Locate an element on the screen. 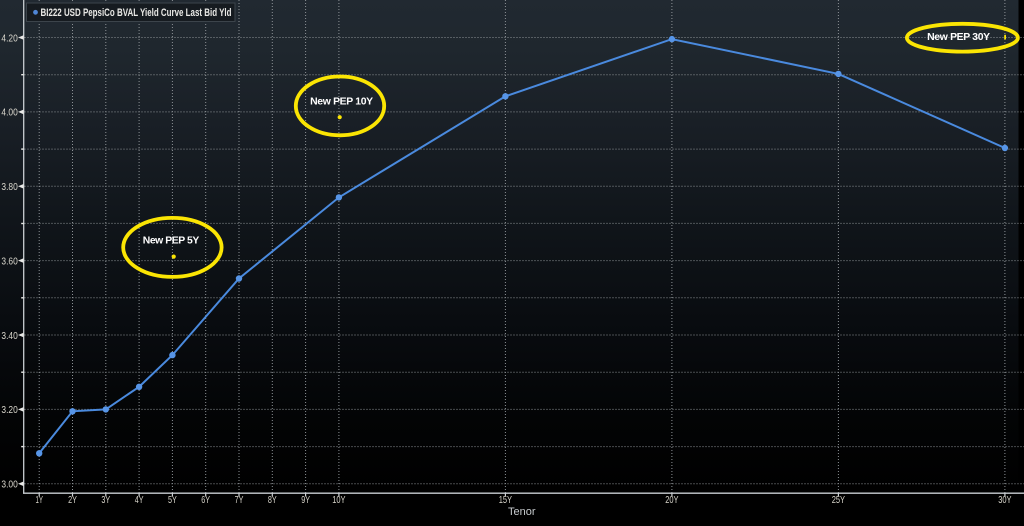 The width and height of the screenshot is (1024, 526). svg-text: 3Y is located at coordinates (105, 500).